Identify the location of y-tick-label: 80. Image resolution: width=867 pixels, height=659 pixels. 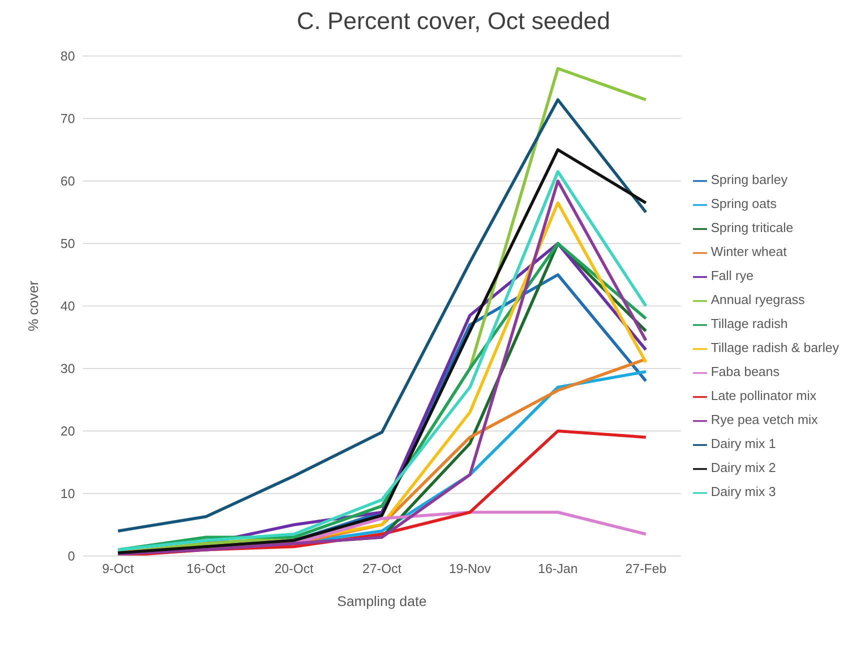
(67, 56).